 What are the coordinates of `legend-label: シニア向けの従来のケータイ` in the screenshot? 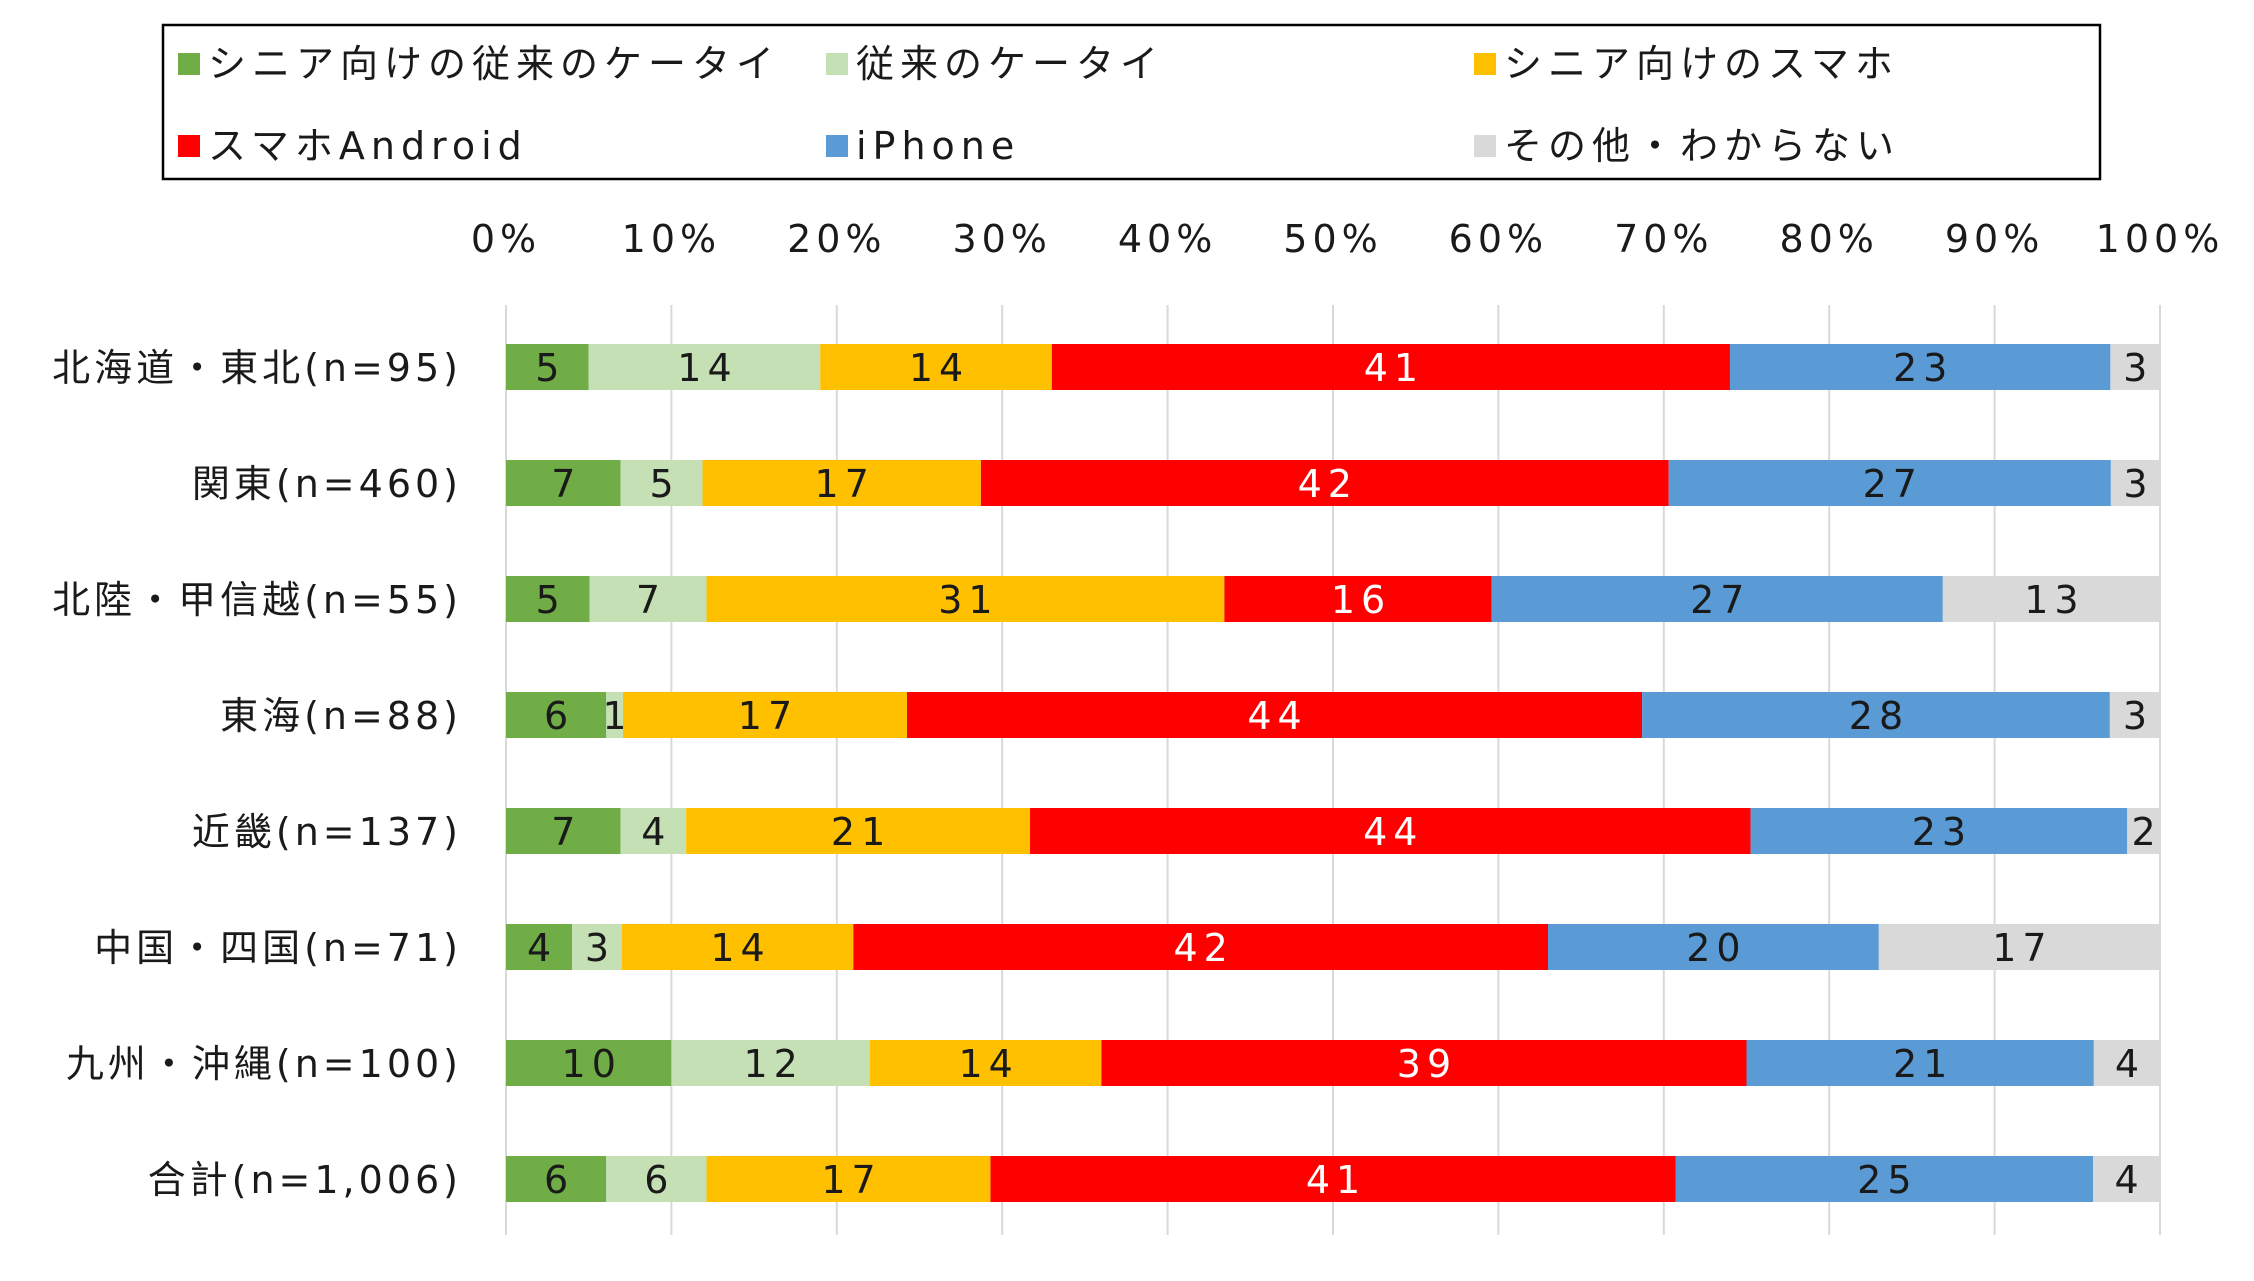 It's located at (494, 64).